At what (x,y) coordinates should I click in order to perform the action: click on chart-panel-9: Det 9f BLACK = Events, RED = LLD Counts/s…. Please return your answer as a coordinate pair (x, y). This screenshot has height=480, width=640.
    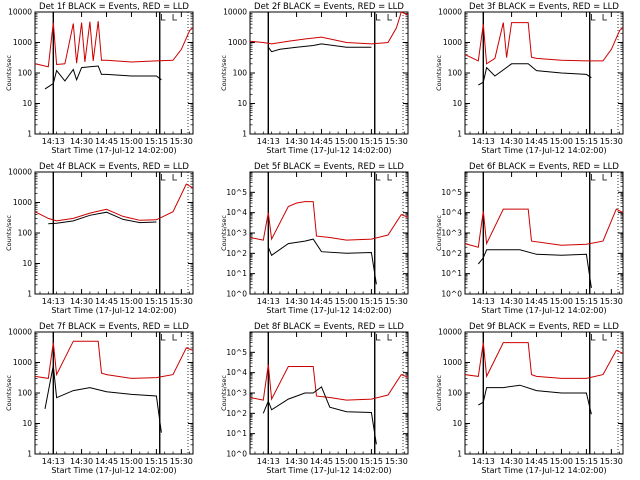
    Looking at the image, I should click on (529, 398).